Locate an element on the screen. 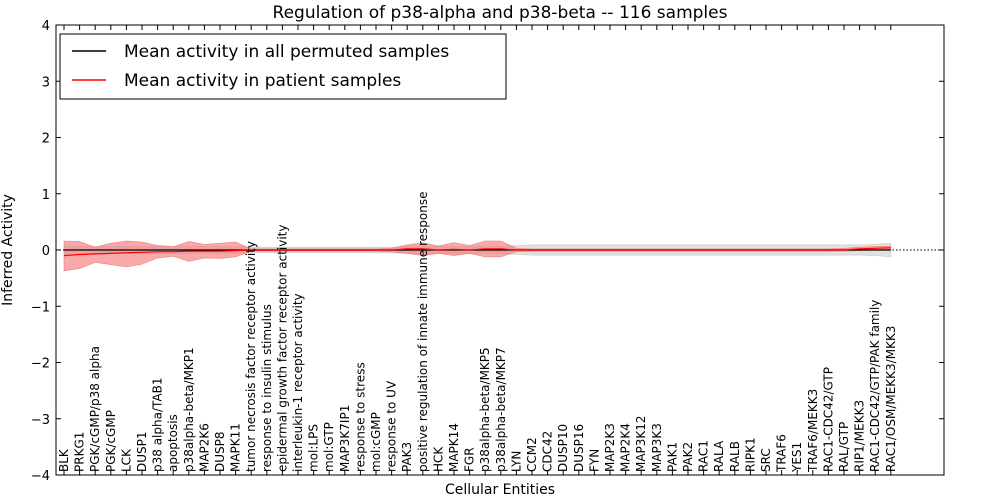 Image resolution: width=1000 pixels, height=500 pixels. x-category-label: RALB is located at coordinates (735, 456).